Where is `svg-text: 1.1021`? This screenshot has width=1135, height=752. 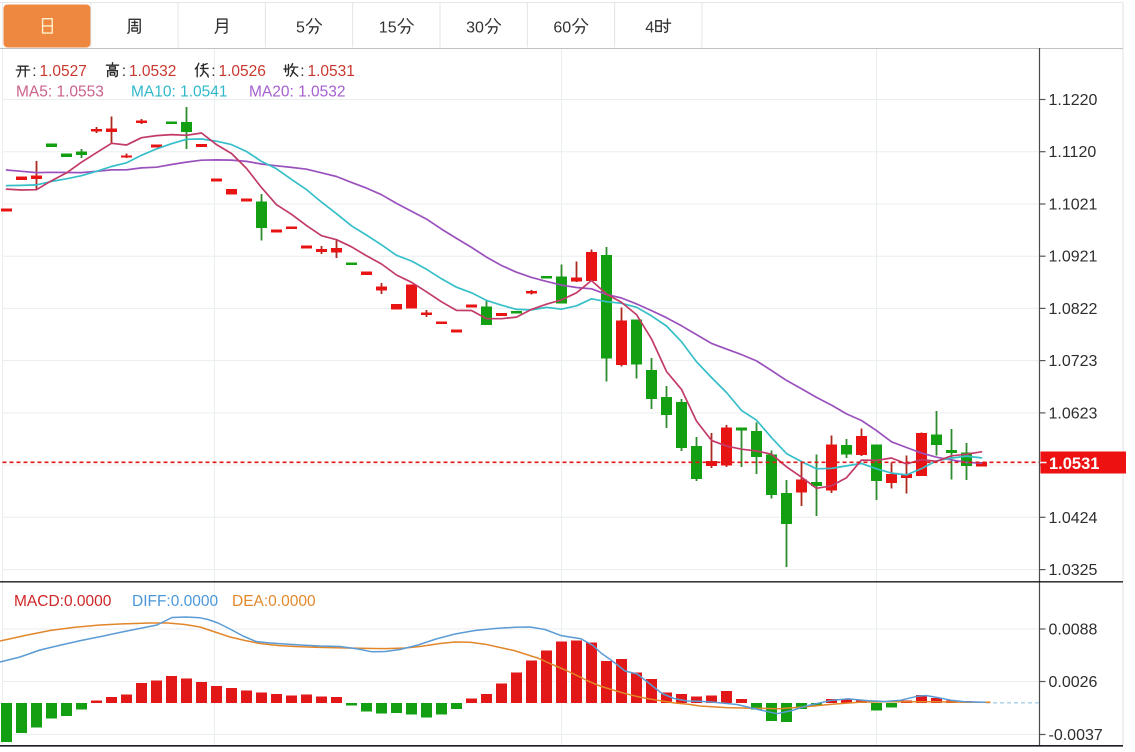
svg-text: 1.1021 is located at coordinates (1073, 205).